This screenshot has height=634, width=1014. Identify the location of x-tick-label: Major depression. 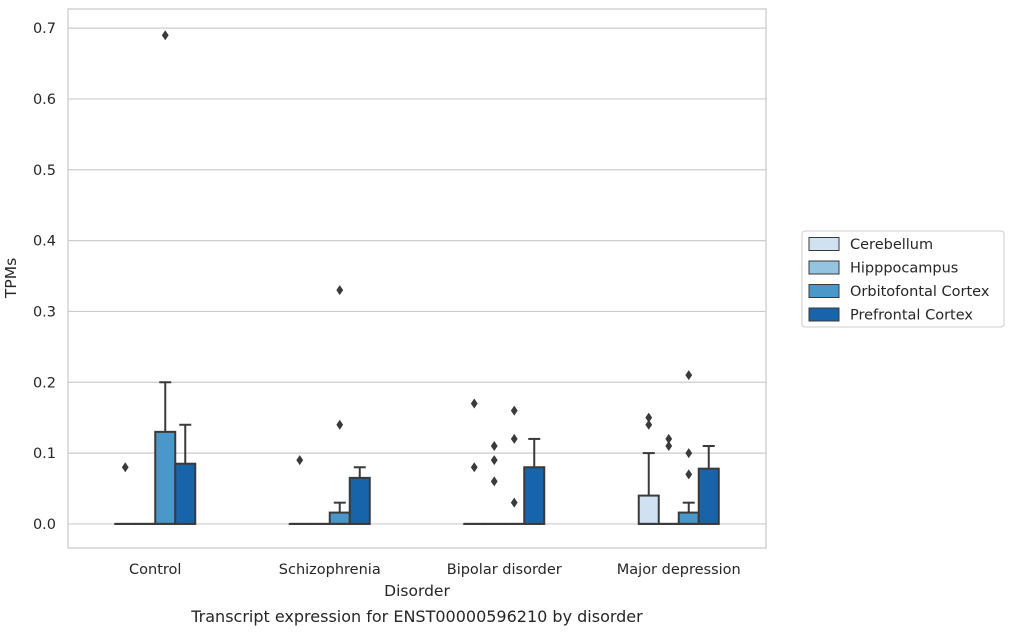
(679, 570).